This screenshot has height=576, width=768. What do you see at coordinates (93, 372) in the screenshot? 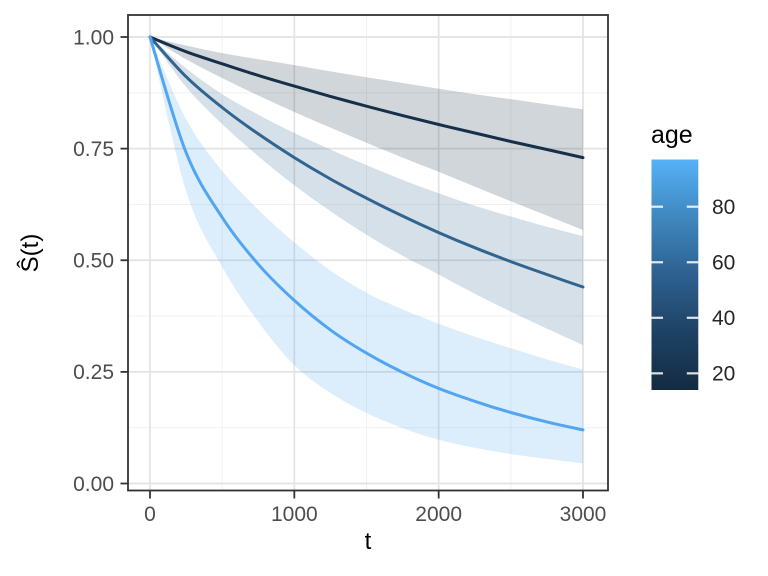
I see `y-tick-label: 0.25` at bounding box center [93, 372].